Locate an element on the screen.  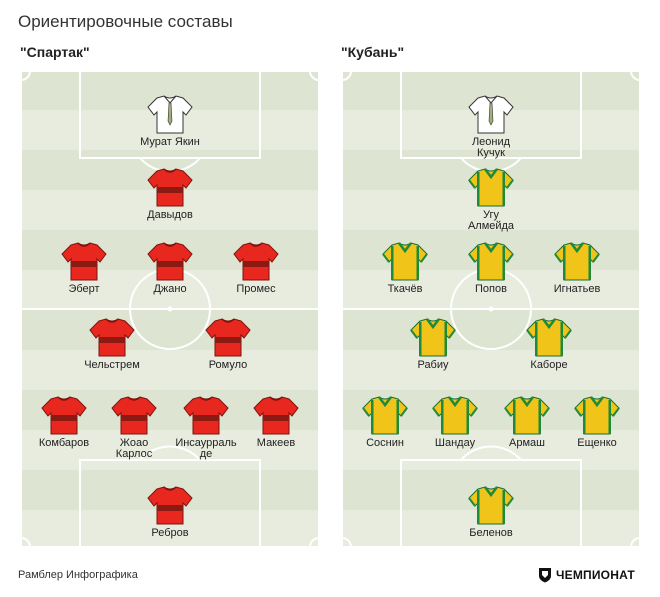
player-card: Угу Алмейда is located at coordinates (491, 200).